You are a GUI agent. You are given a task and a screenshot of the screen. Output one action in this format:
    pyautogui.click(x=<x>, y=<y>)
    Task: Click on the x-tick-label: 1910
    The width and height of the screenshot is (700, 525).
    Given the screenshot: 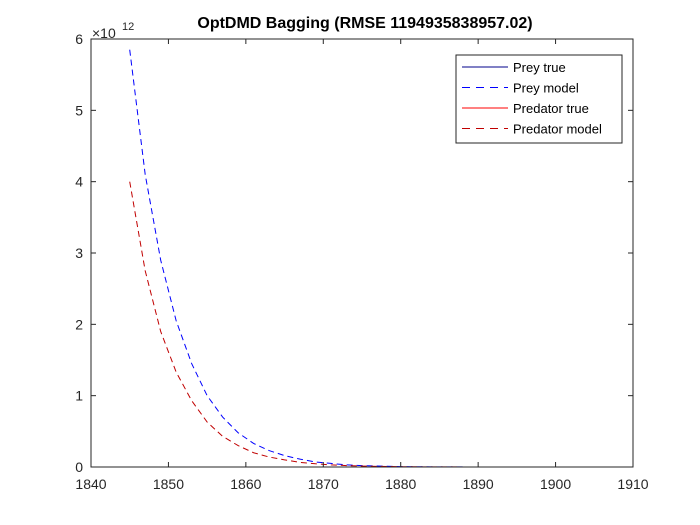 What is the action you would take?
    pyautogui.click(x=632, y=484)
    